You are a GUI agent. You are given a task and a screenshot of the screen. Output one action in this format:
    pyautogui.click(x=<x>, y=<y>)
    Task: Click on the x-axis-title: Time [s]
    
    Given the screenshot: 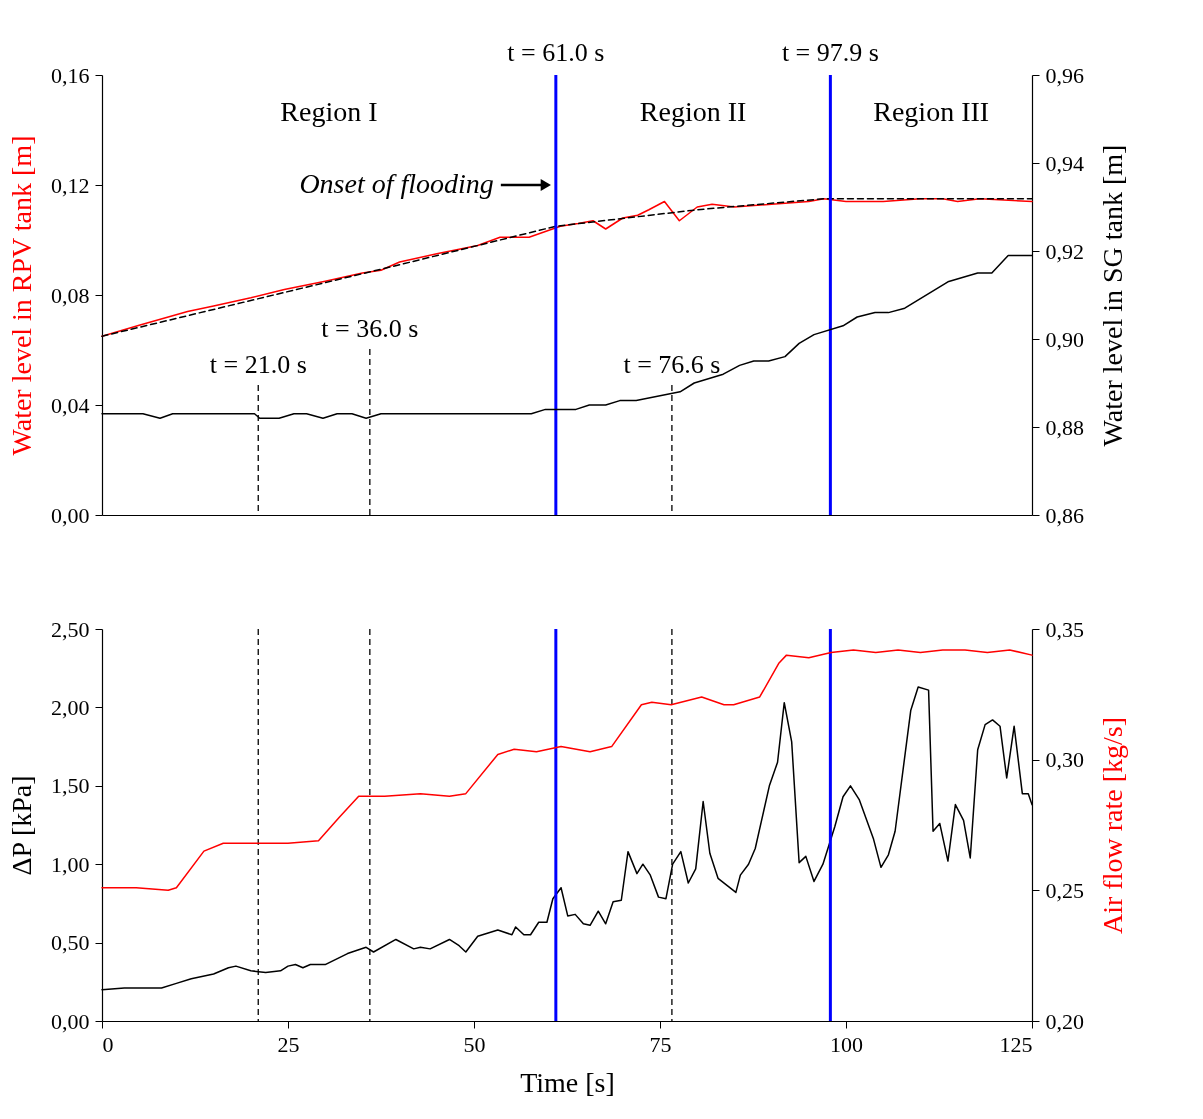 What is the action you would take?
    pyautogui.click(x=567, y=1082)
    